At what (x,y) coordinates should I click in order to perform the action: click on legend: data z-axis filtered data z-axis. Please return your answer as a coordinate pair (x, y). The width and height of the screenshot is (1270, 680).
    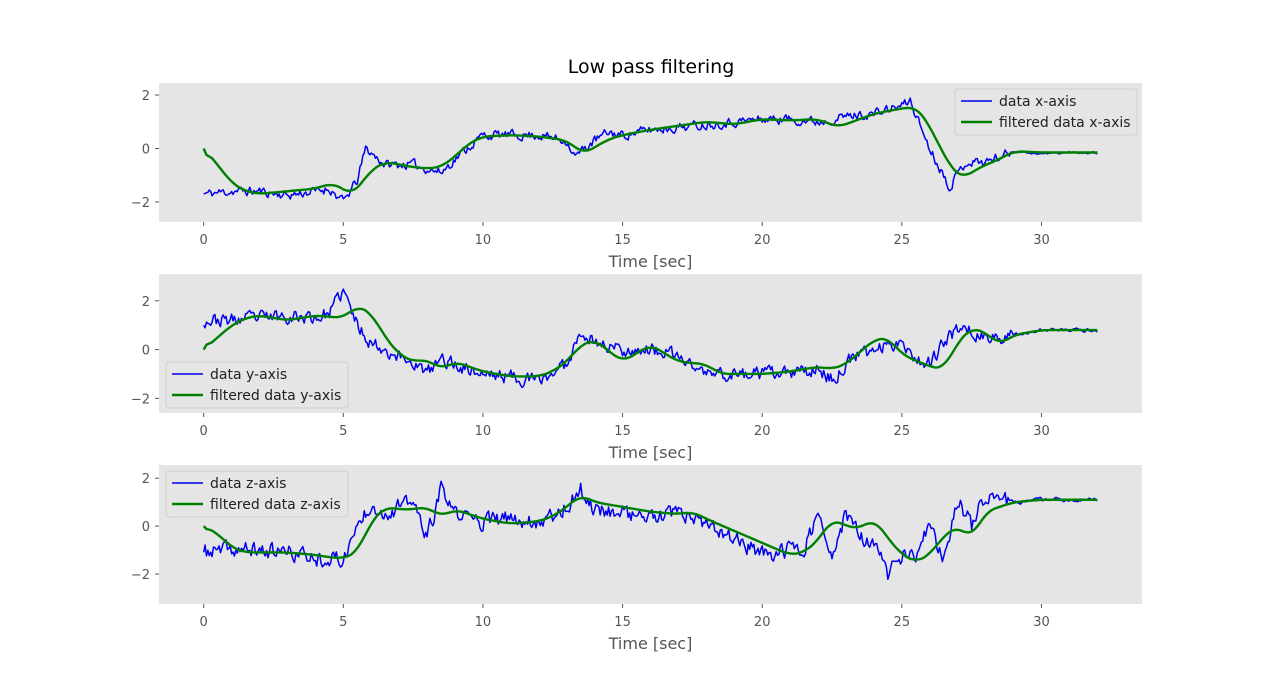
    Looking at the image, I should click on (257, 494).